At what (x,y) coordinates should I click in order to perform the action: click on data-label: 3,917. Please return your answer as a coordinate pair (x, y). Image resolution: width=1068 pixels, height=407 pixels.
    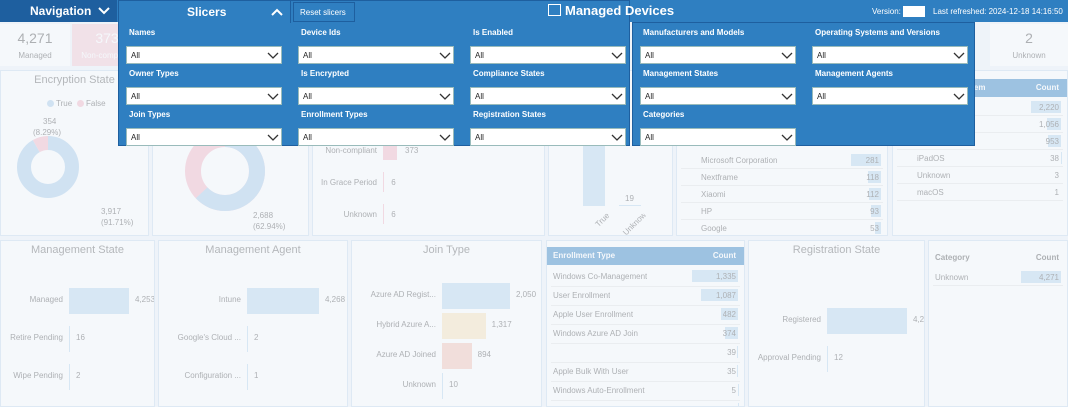
    Looking at the image, I should click on (111, 211).